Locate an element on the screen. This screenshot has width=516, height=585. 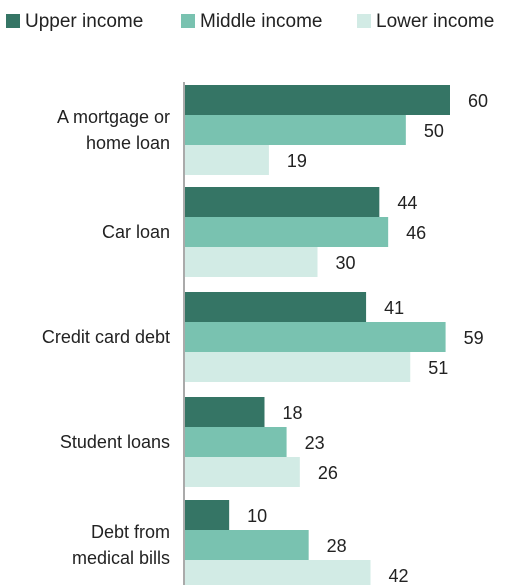
legend-label-upper-income: Upper income is located at coordinates (84, 21).